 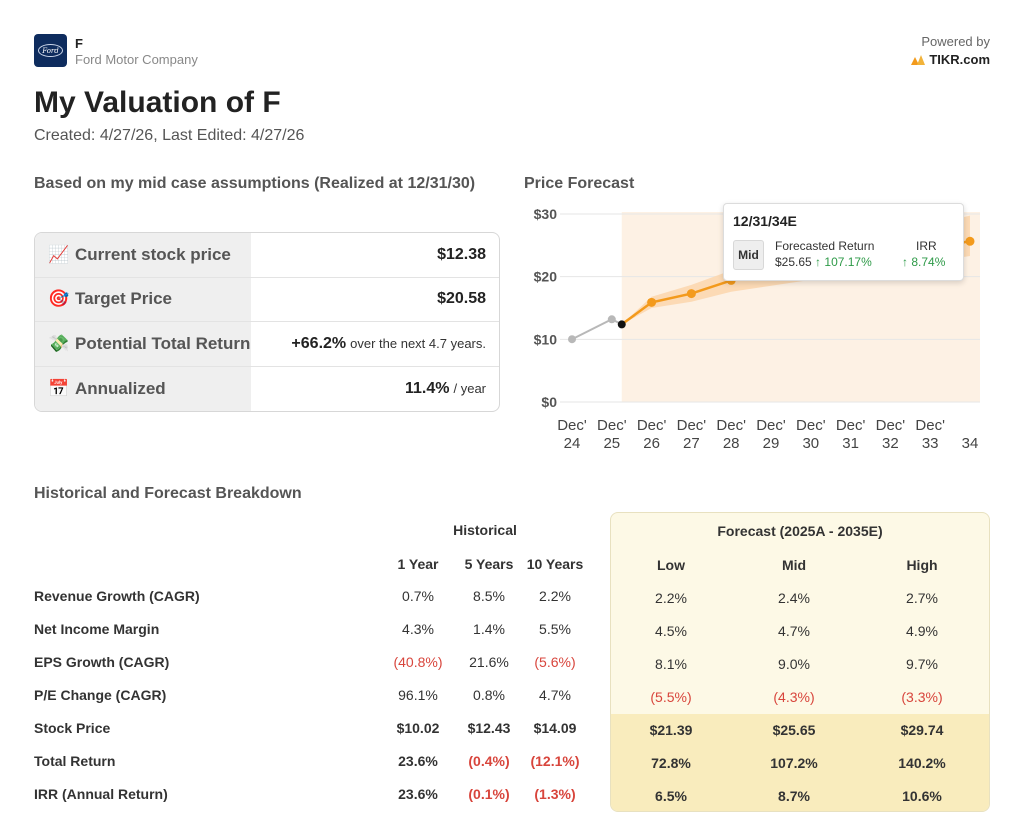 What do you see at coordinates (555, 794) in the screenshot?
I see `historical-cell: (1.3%)` at bounding box center [555, 794].